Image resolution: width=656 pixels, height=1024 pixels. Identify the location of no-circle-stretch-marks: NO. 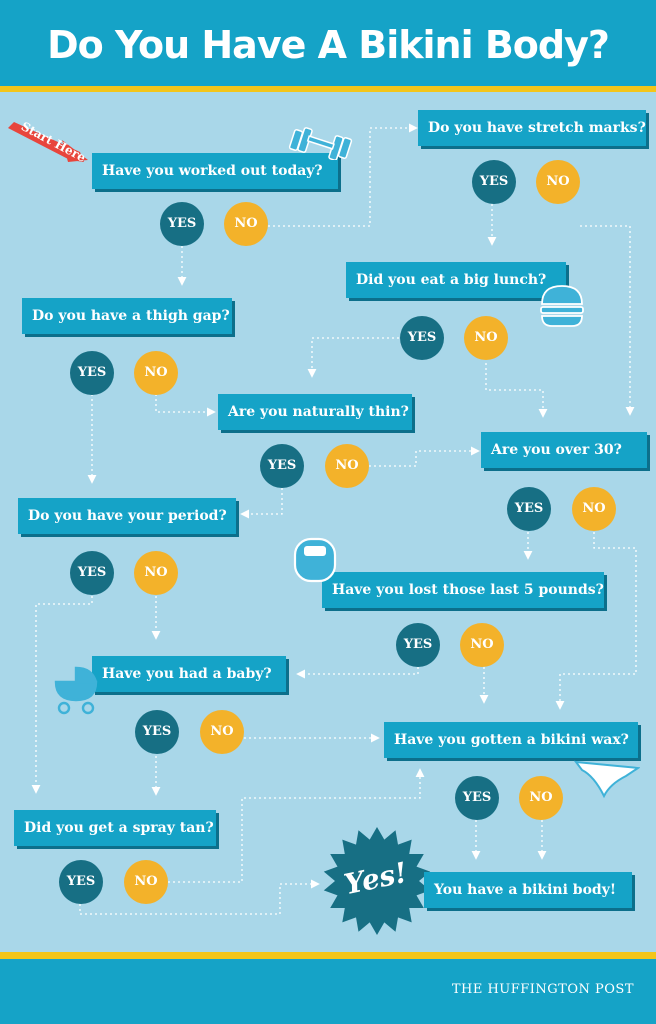
(558, 182).